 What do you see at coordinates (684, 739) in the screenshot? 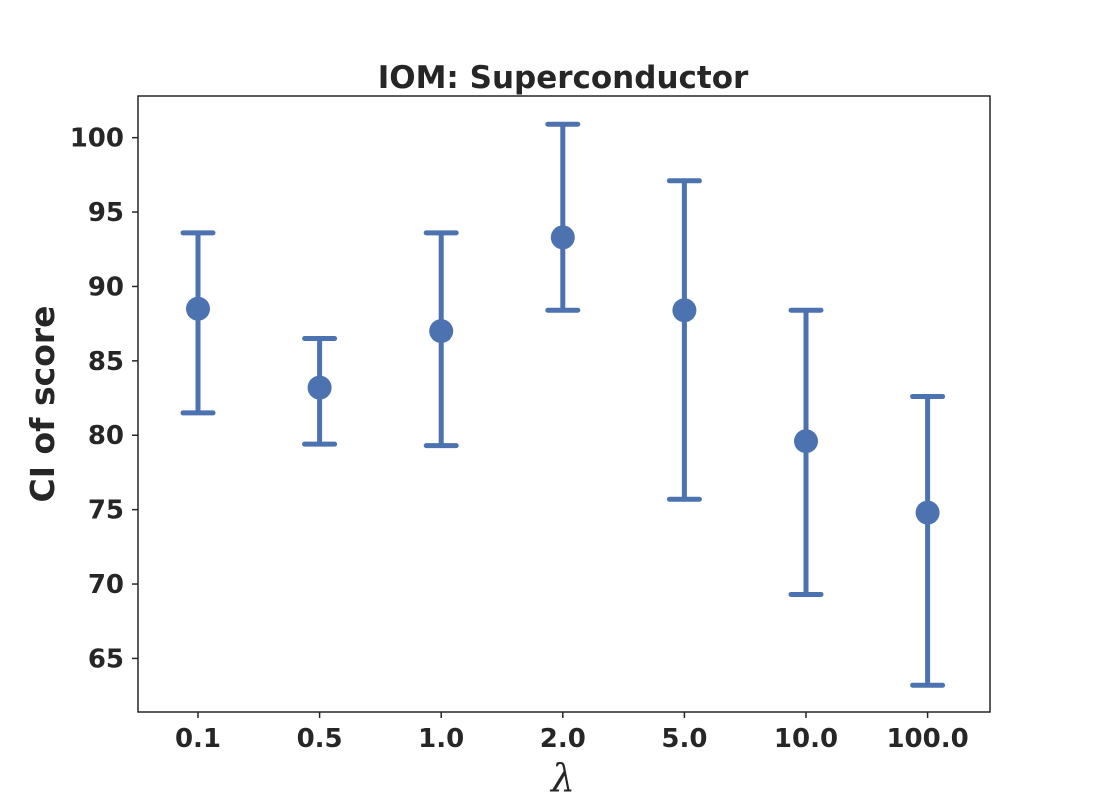
I see `x-tick-label: 5.0` at bounding box center [684, 739].